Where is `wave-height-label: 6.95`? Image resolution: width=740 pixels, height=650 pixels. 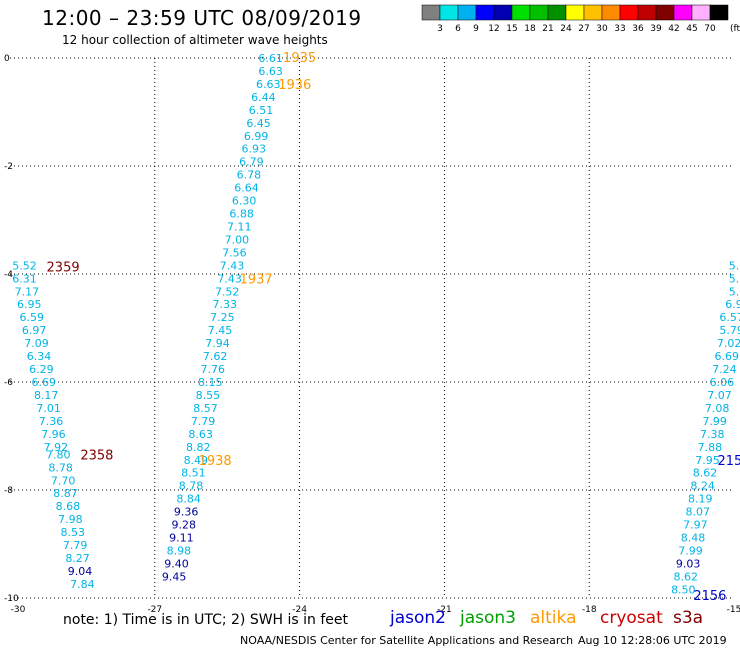 wave-height-label: 6.95 is located at coordinates (29, 304).